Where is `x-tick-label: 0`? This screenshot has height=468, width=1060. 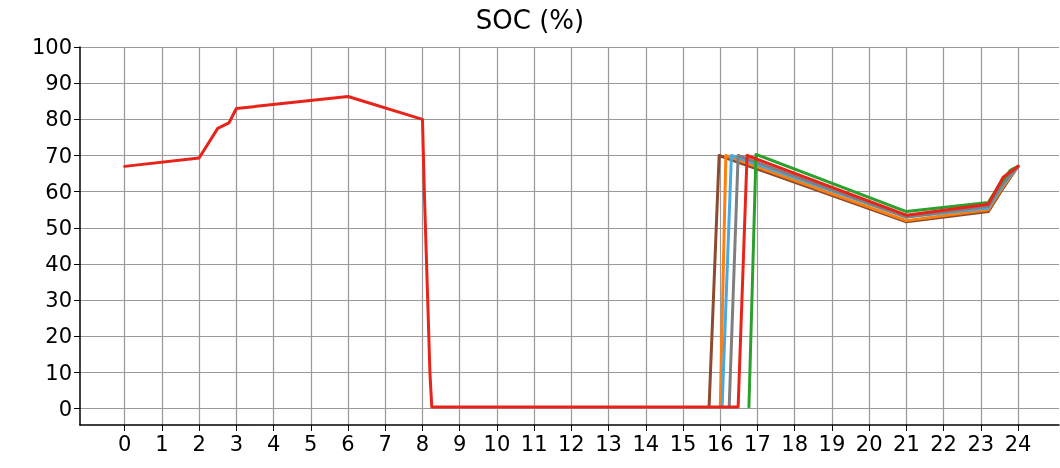
x-tick-label: 0 is located at coordinates (124, 443).